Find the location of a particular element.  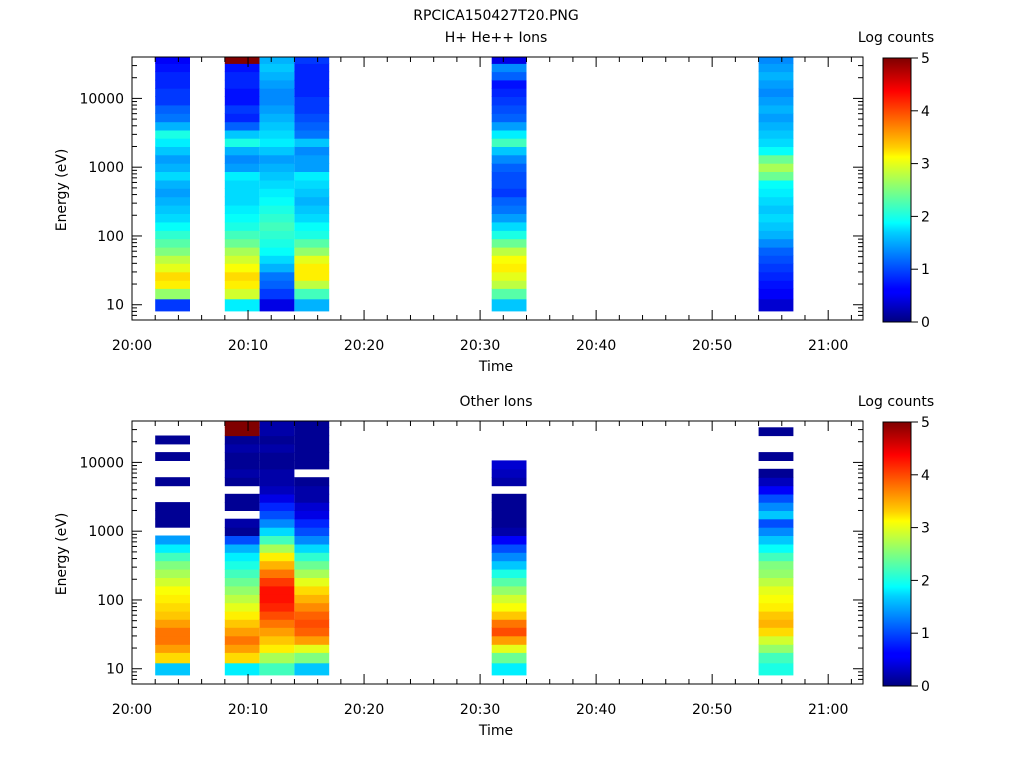

x-axis-label: Time is located at coordinates (495, 367).